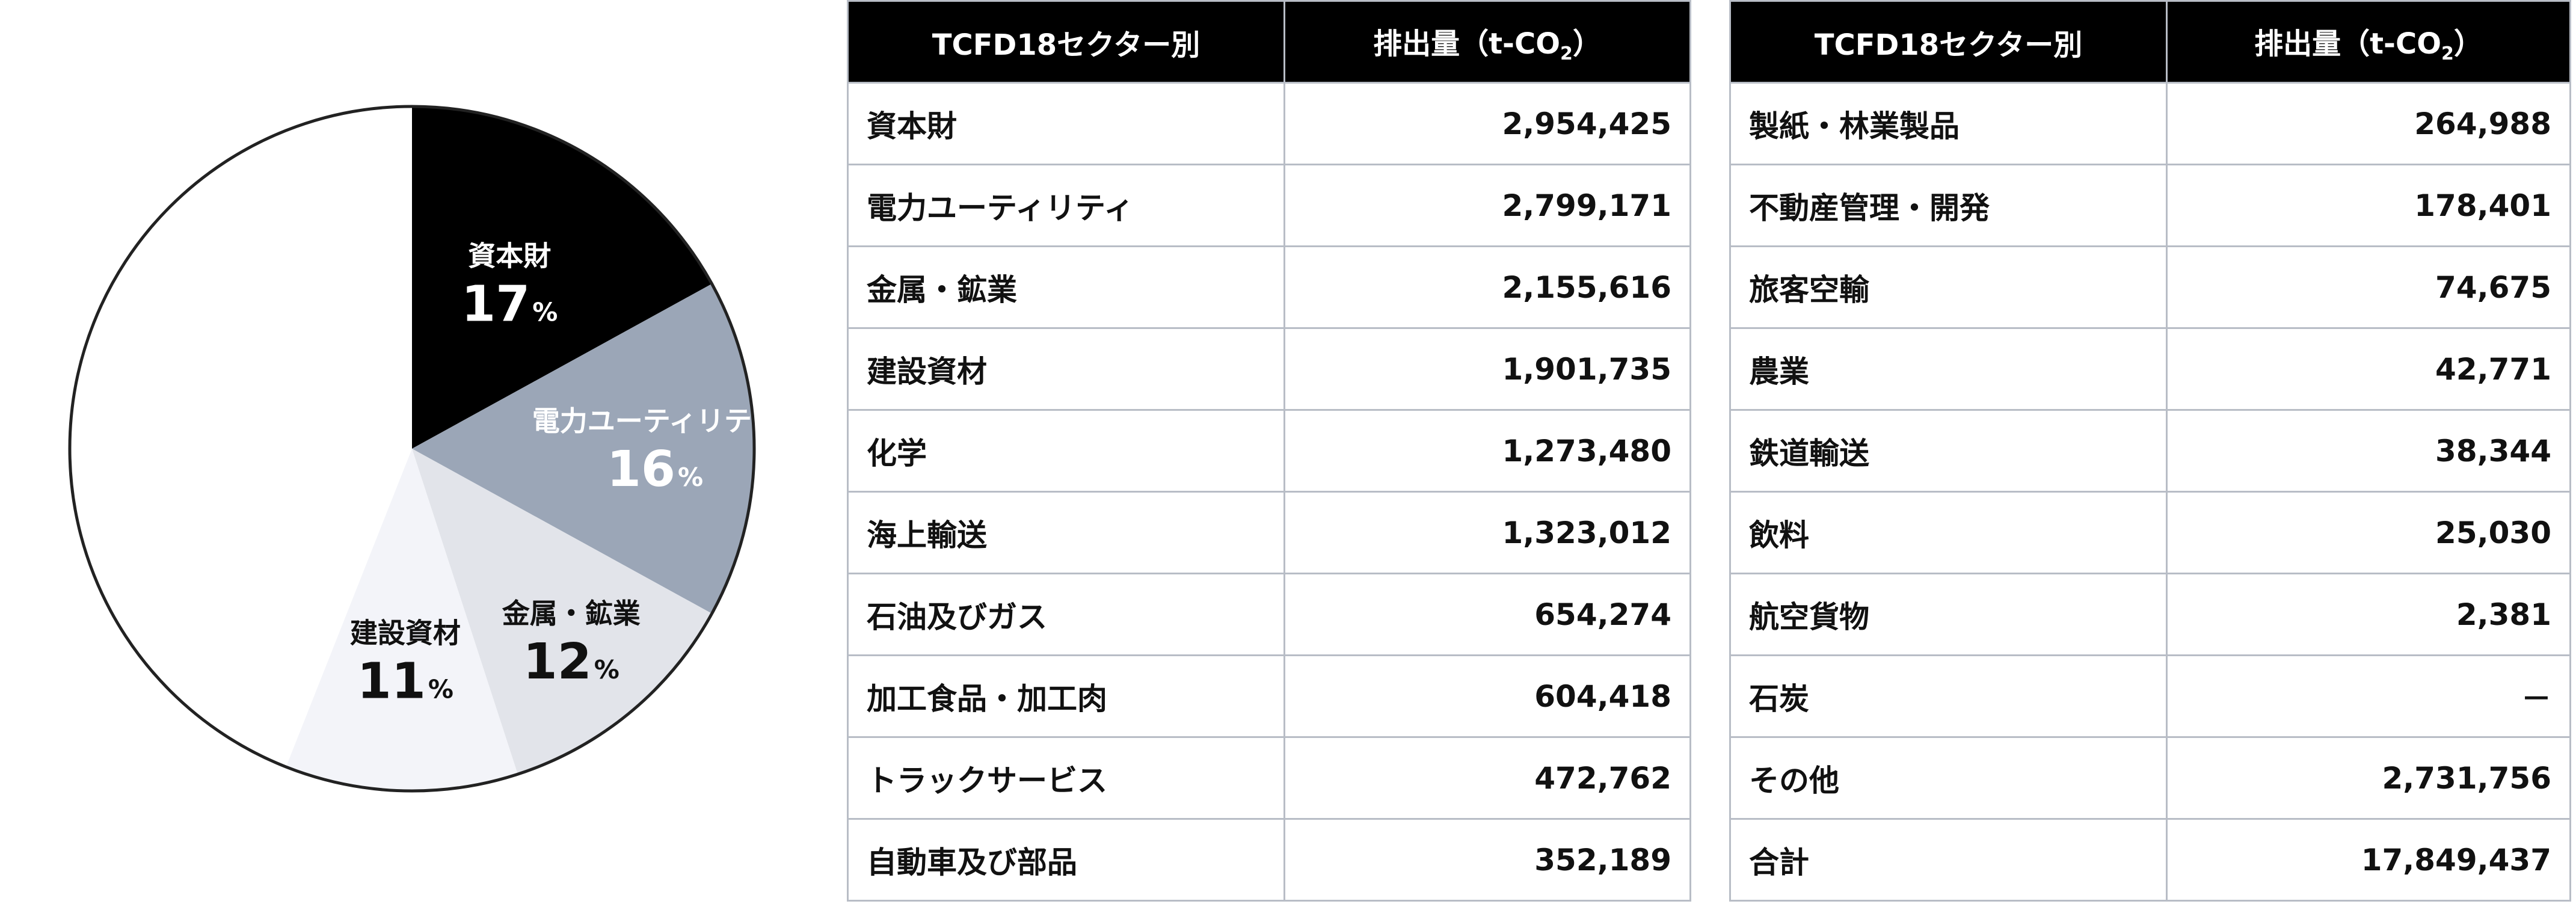  What do you see at coordinates (2369, 369) in the screenshot?
I see `emission-value: 42,771` at bounding box center [2369, 369].